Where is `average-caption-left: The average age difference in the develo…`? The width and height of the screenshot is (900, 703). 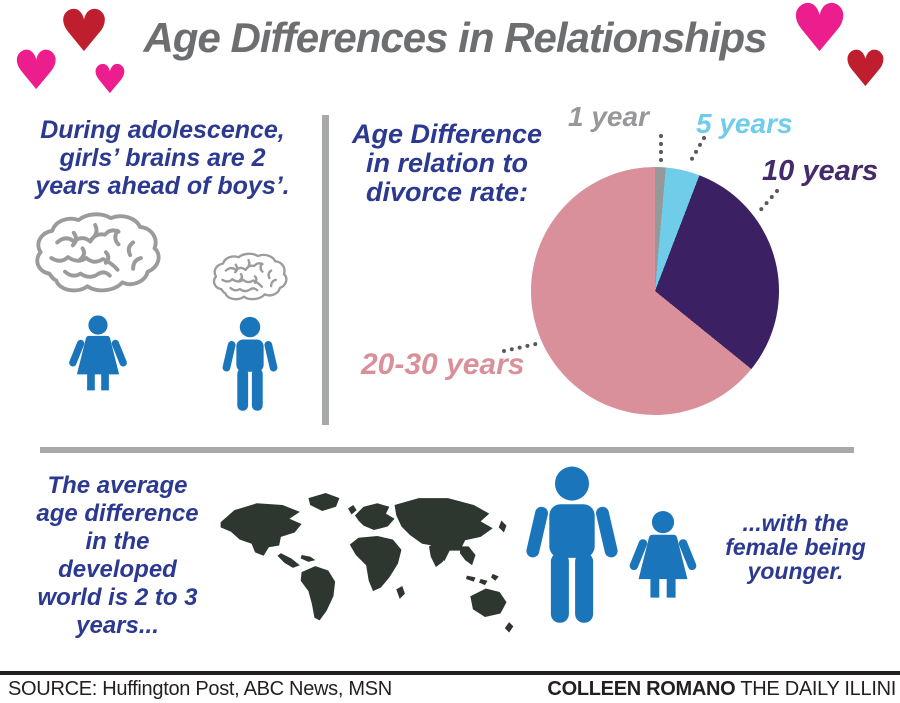 average-caption-left: The average age difference in the develo… is located at coordinates (117, 556).